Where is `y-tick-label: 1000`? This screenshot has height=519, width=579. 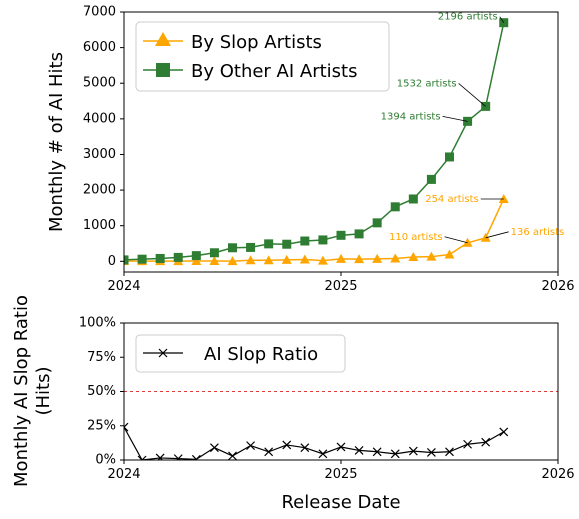
y-tick-label: 1000 is located at coordinates (99, 225).